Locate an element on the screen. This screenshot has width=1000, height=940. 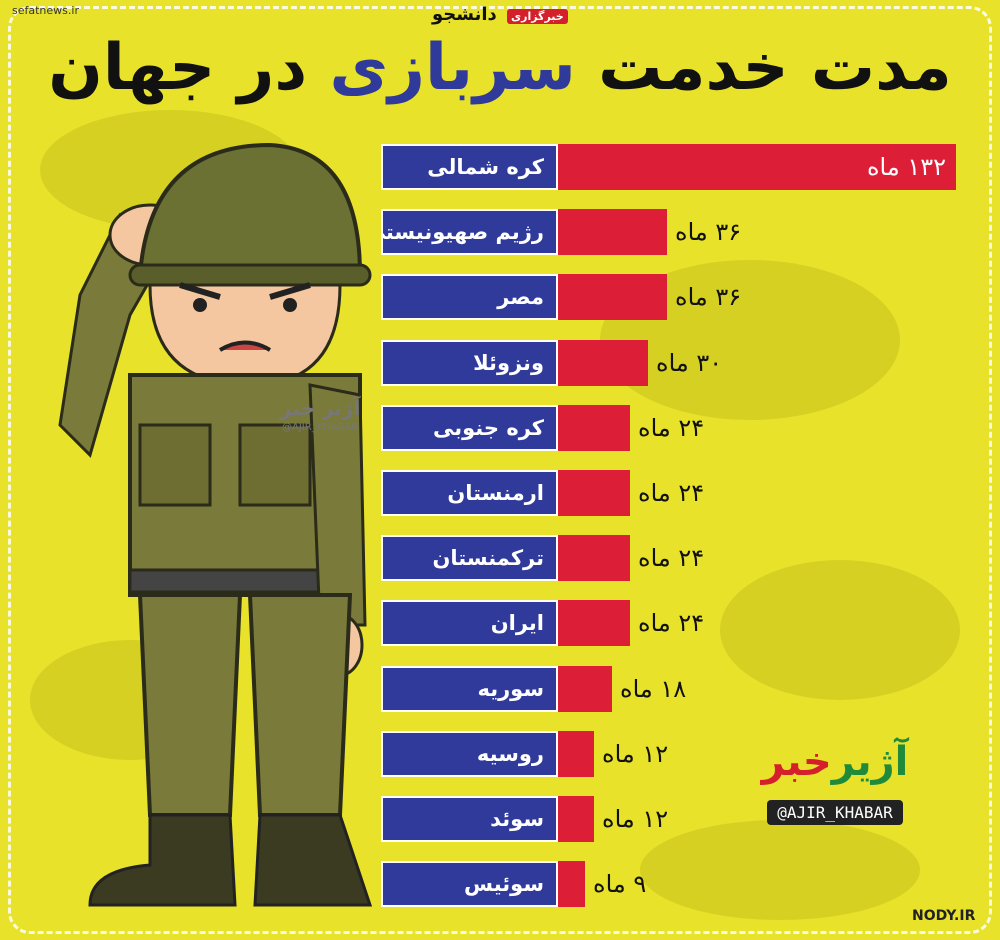
category-label: کره شمالی is located at coordinates (469, 167).